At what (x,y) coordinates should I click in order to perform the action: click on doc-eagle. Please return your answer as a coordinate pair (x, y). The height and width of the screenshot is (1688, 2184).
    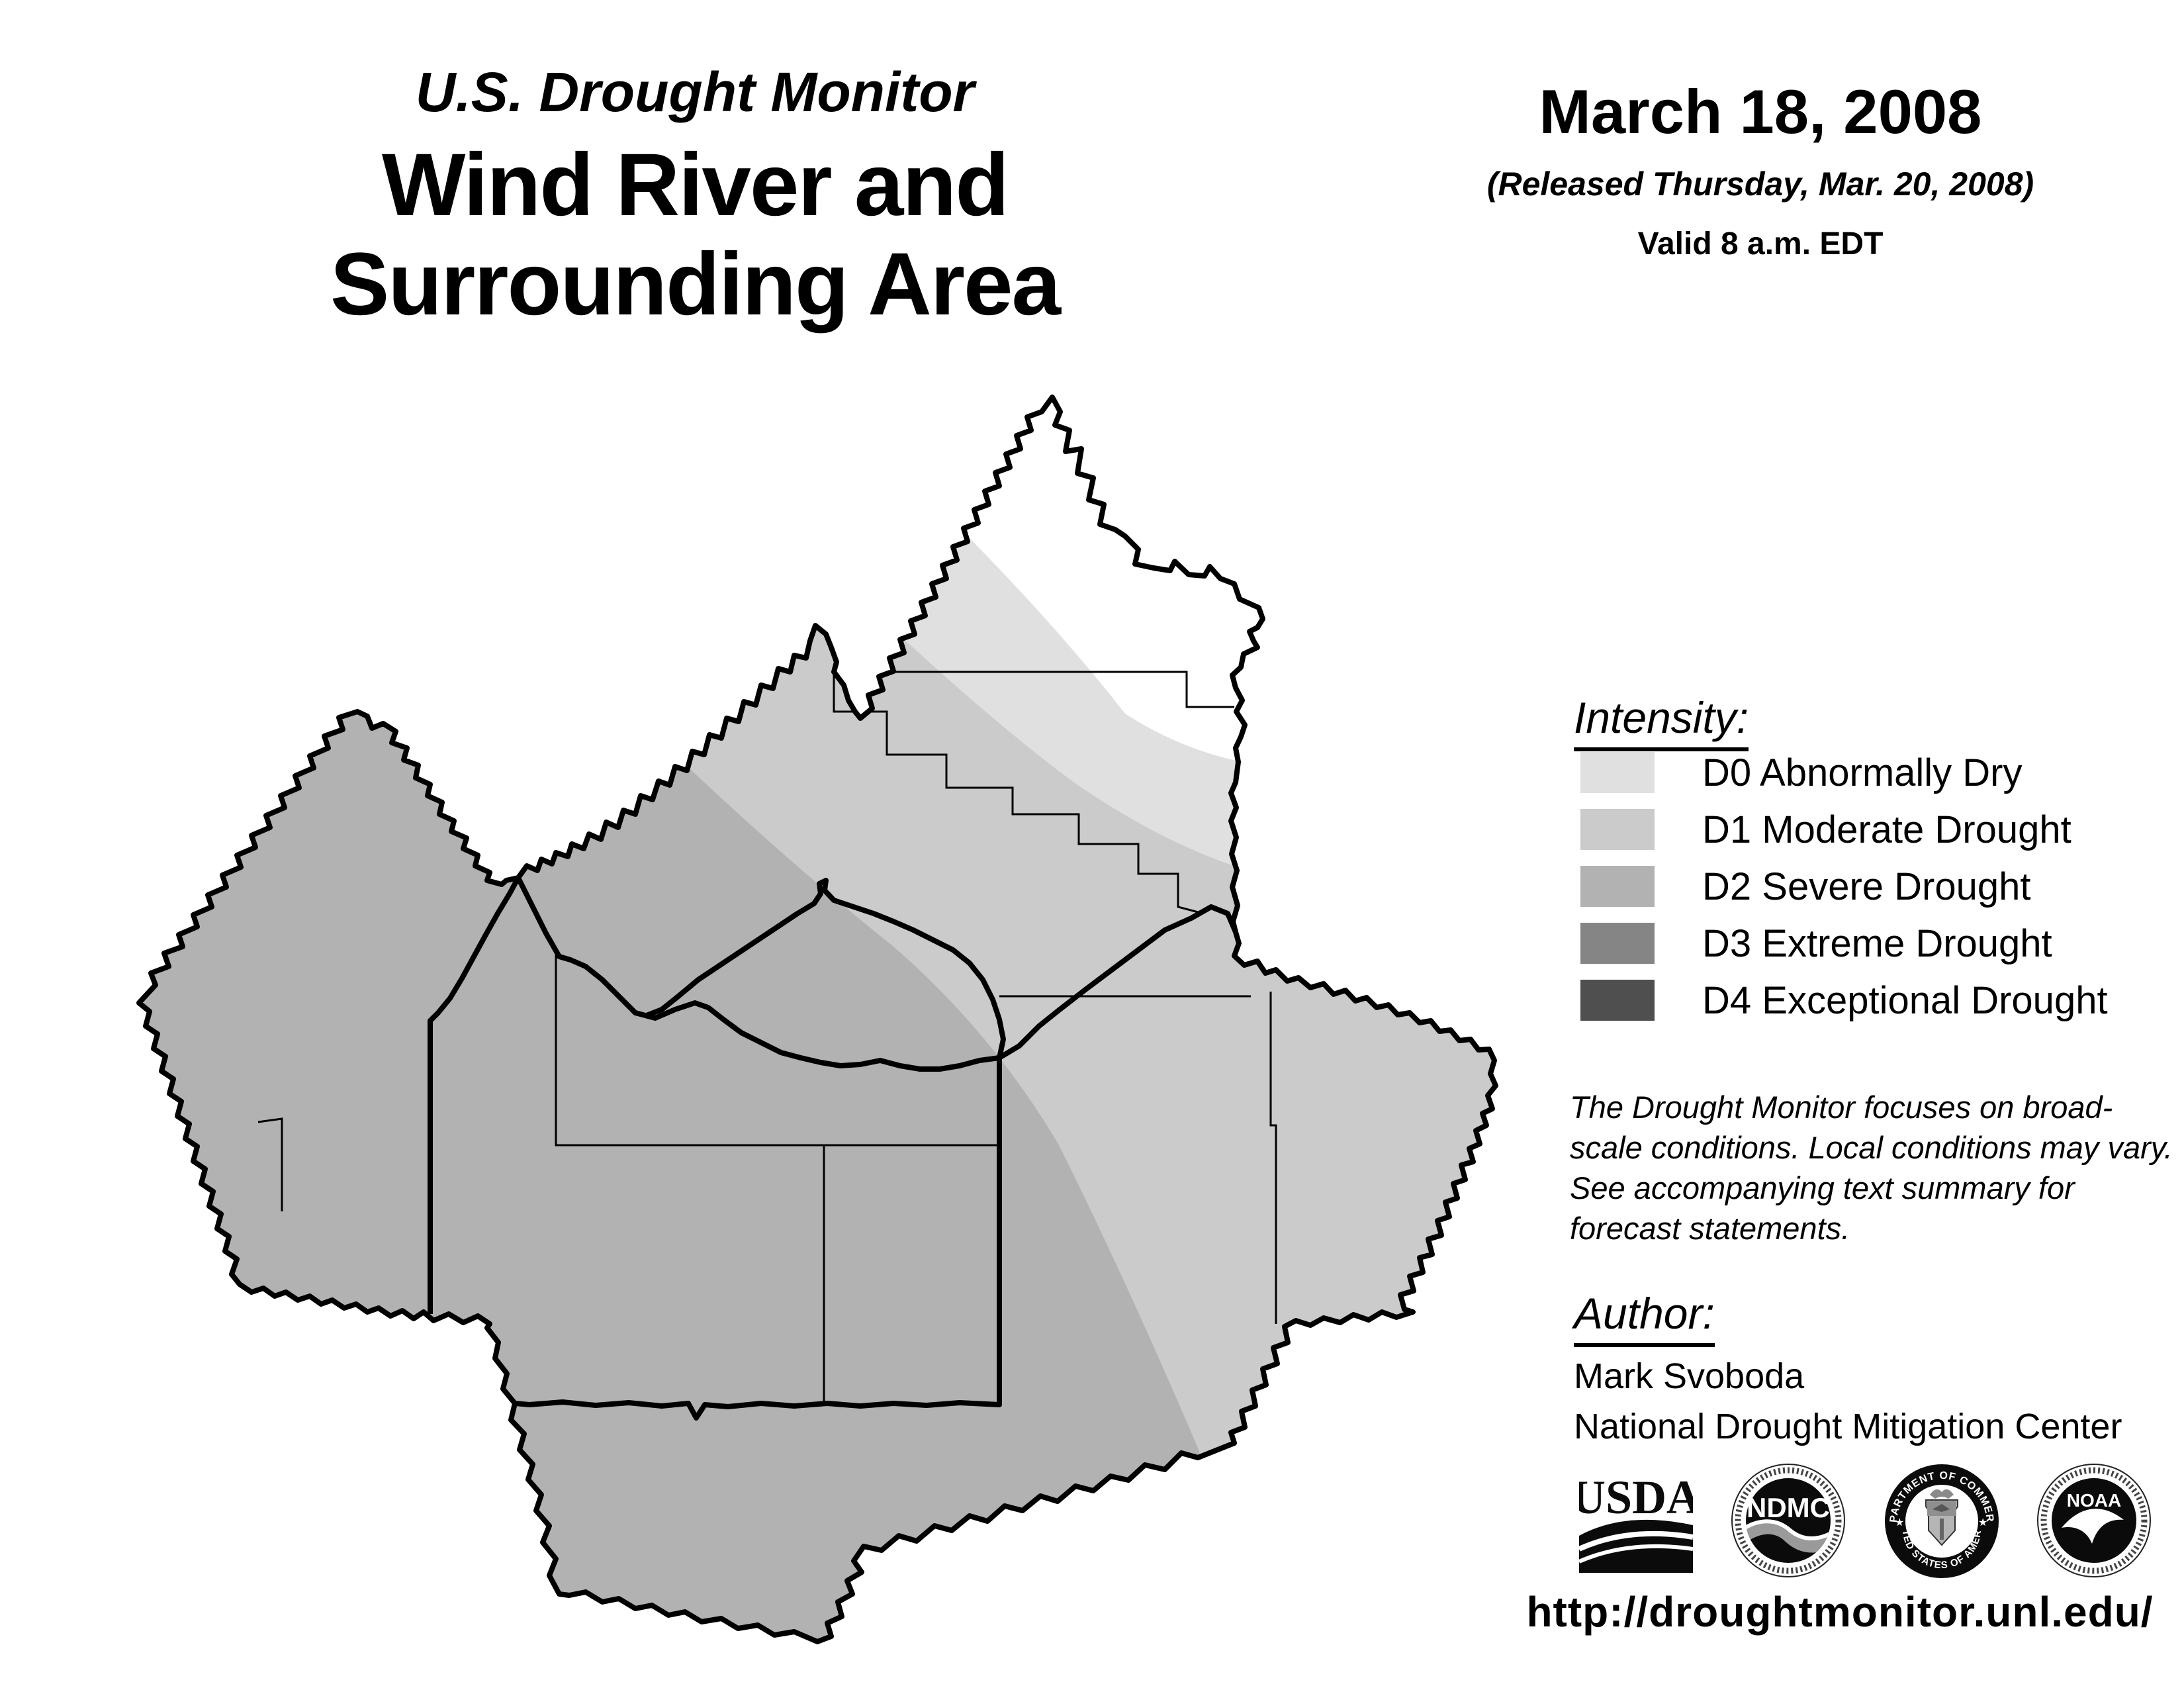
    Looking at the image, I should click on (1942, 1494).